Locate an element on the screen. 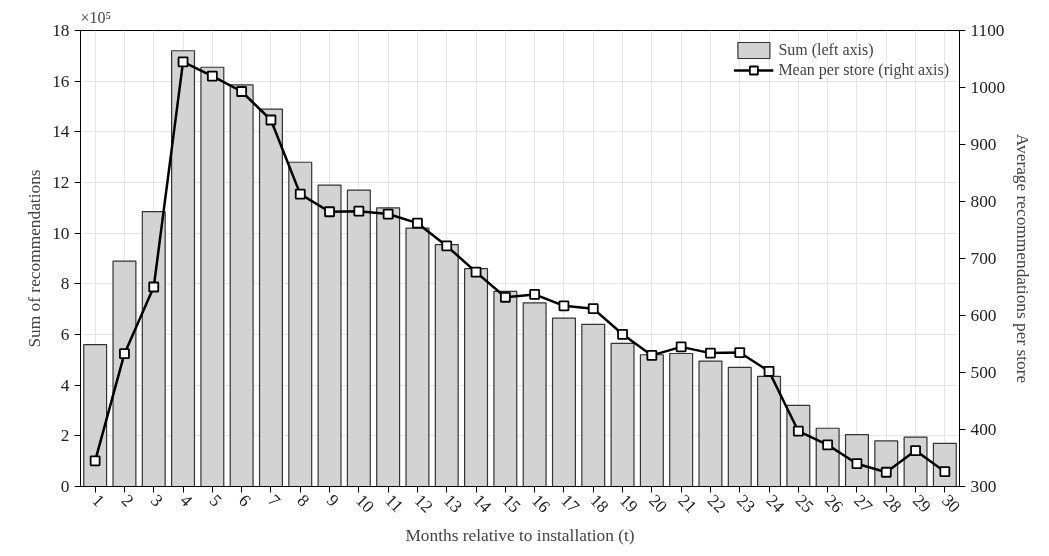 Image resolution: width=1049 pixels, height=556 pixels. x-tick-label: 10 is located at coordinates (365, 503).